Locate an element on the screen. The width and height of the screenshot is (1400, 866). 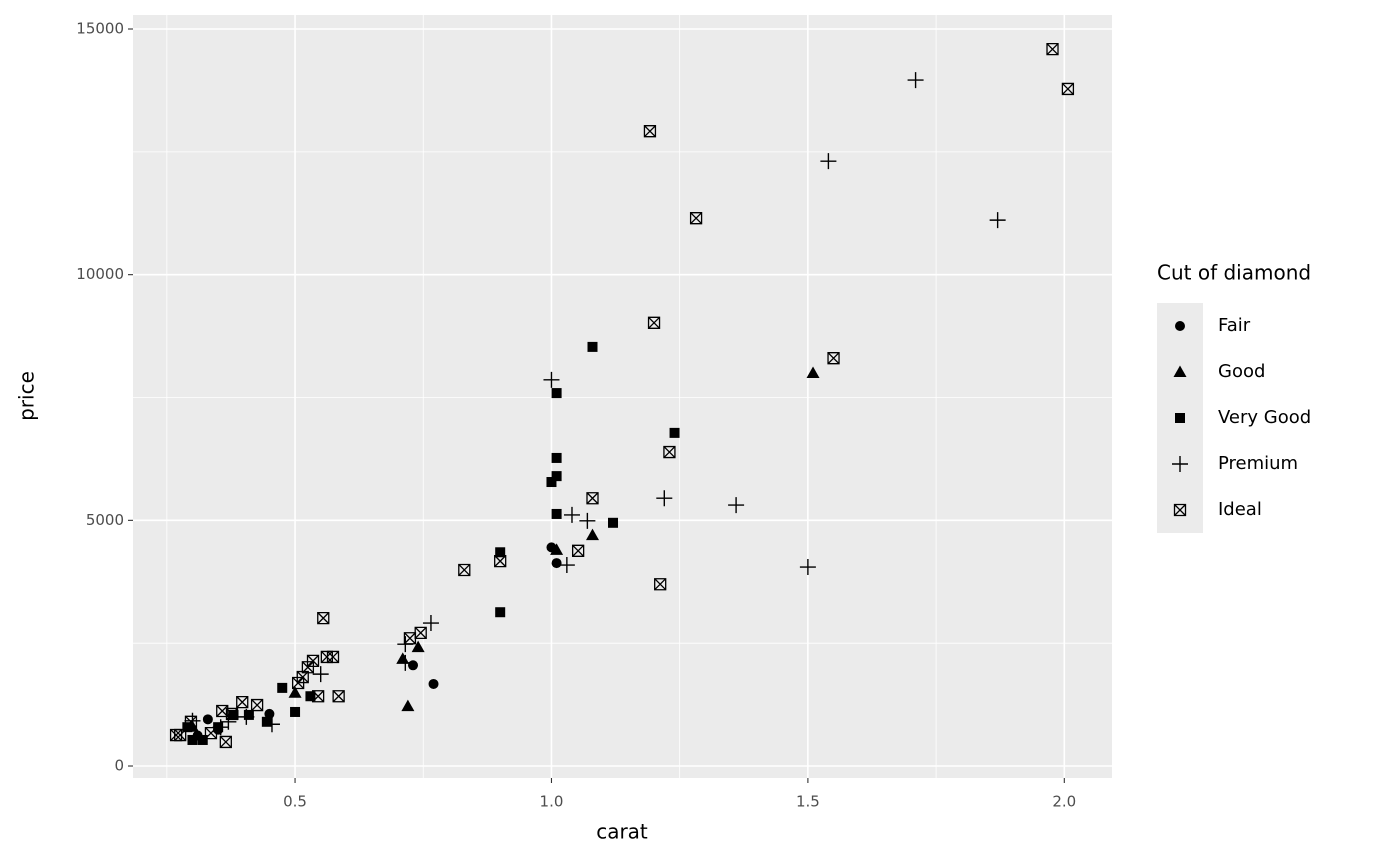
legend-label: Fair is located at coordinates (1234, 325).